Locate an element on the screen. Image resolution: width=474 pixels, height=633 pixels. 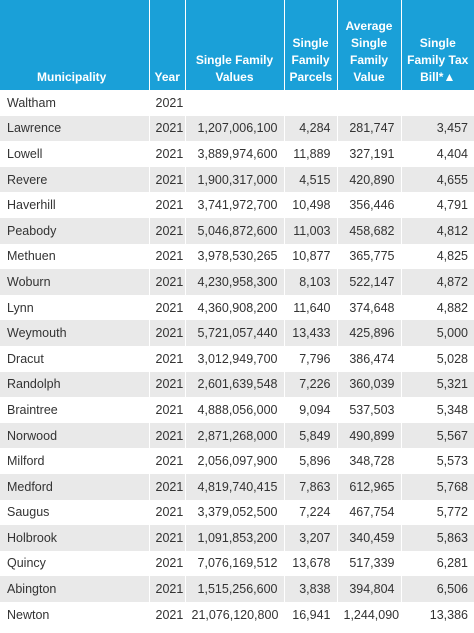
cell-average-single-family-value: 490,899 is located at coordinates (369, 435).